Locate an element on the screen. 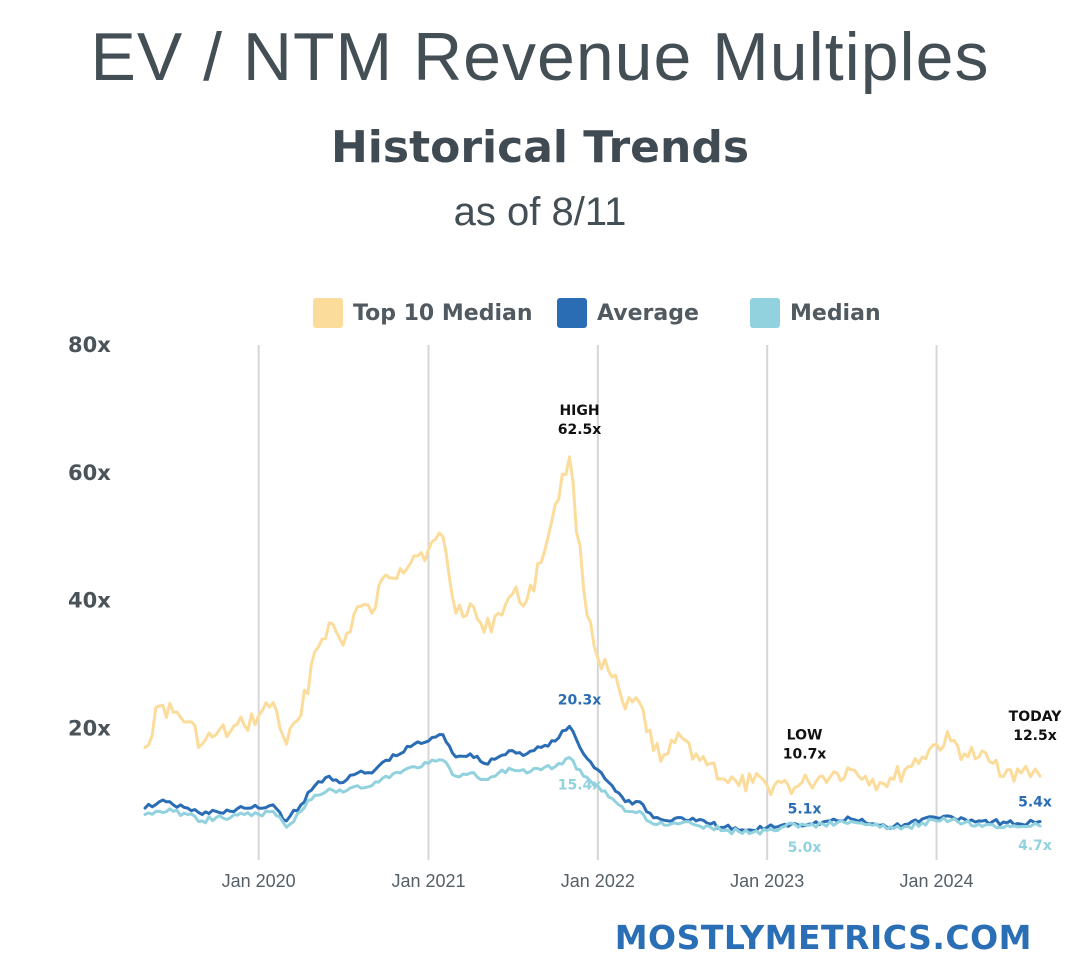  y-tick-label-3: 80x is located at coordinates (89, 345).